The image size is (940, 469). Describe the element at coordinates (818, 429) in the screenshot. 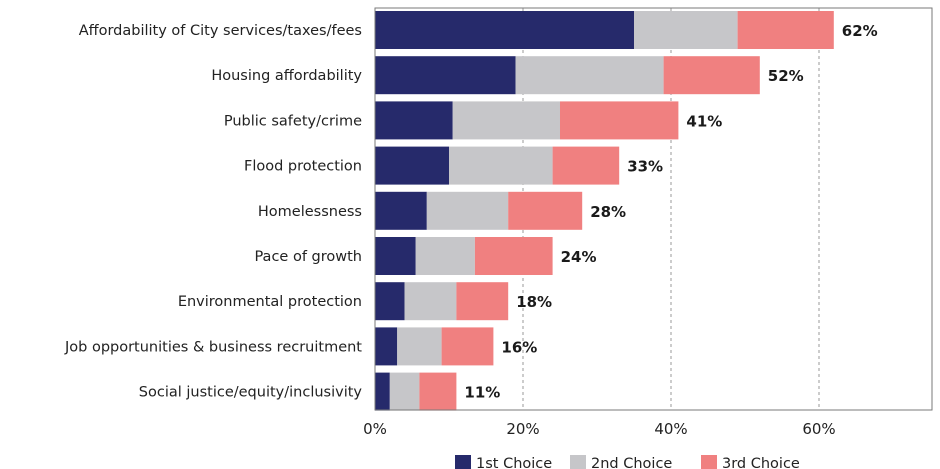

I see `x-tick-label: 60%` at that location.